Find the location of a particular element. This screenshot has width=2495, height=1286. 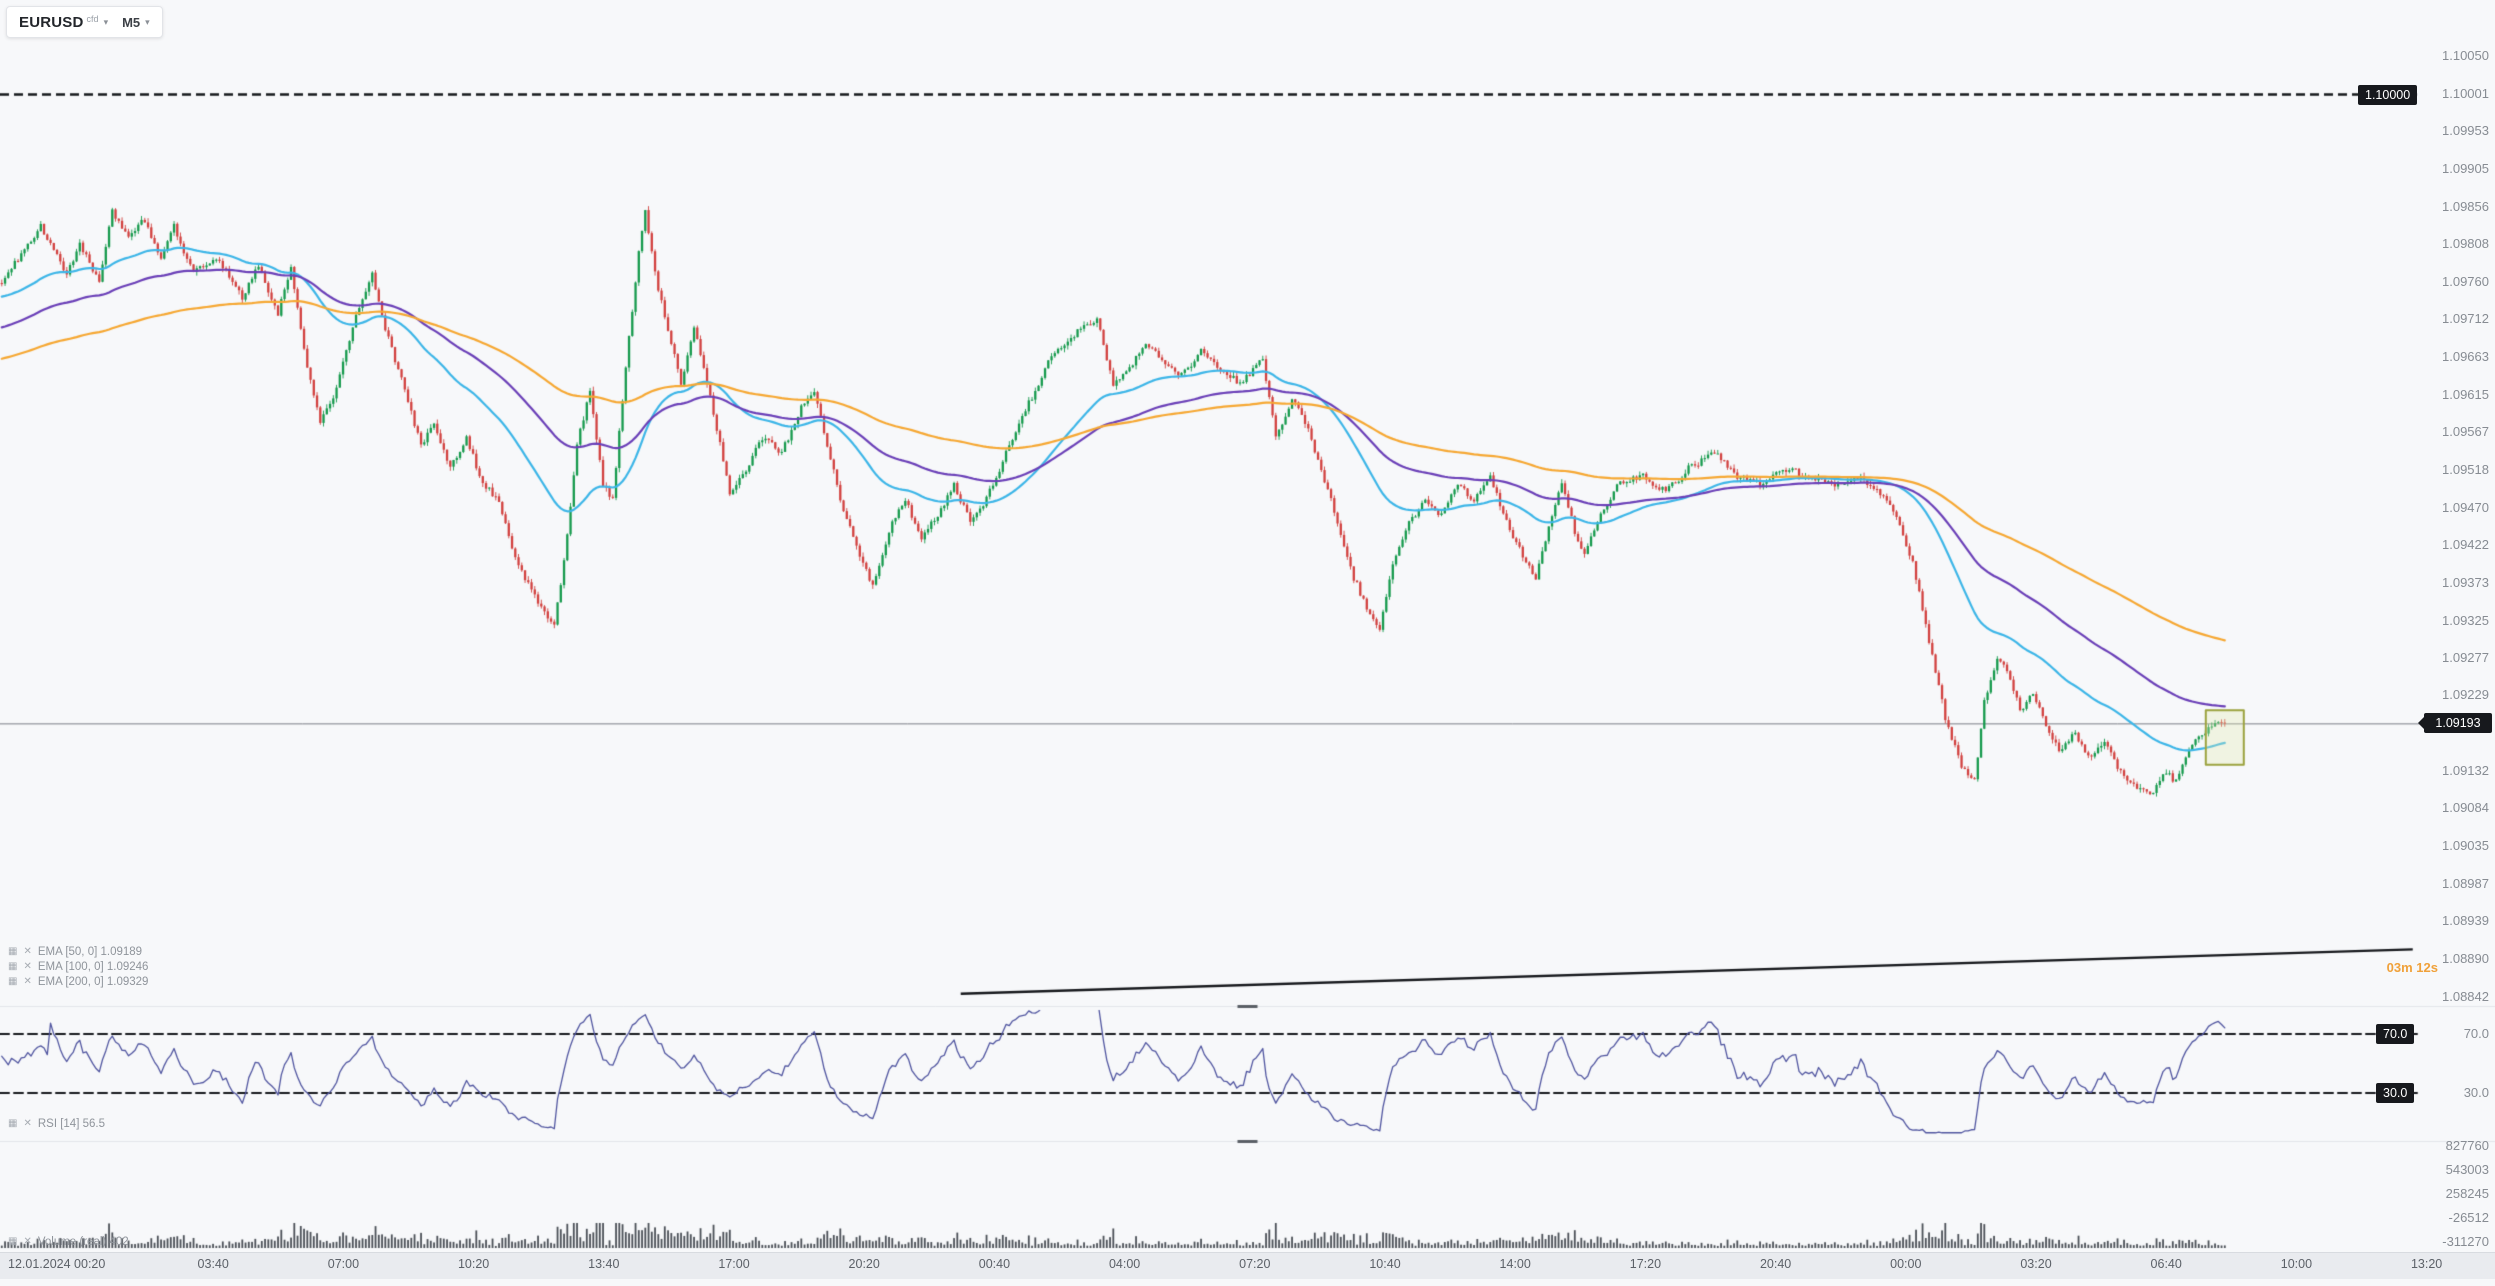

volume-axis-label: 258245 is located at coordinates (2467, 1193).